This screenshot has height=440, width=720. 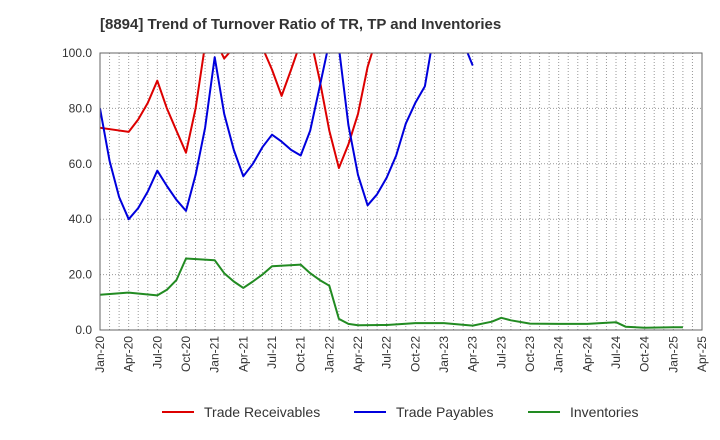 I want to click on legend-item: Trade Payables, so click(x=424, y=412).